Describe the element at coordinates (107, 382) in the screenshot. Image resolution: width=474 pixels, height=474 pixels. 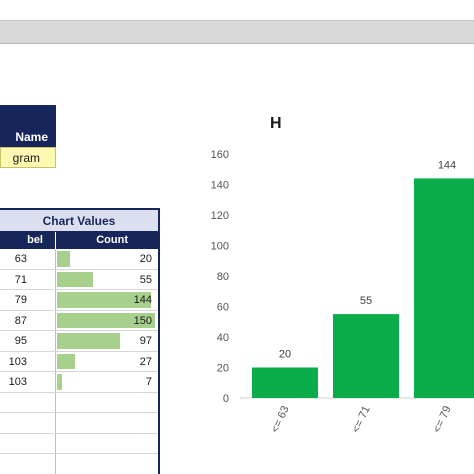
I see `row-count-cell: 7` at that location.